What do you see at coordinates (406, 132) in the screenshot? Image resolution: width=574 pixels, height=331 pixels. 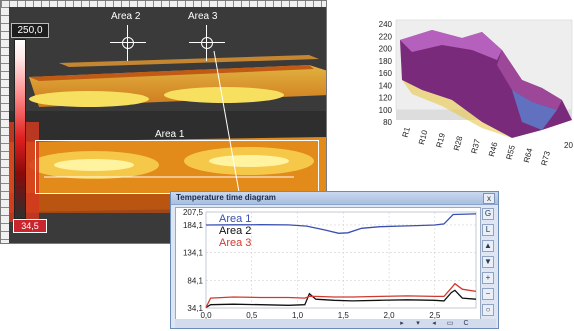 I see `row-tick-label: R1` at bounding box center [406, 132].